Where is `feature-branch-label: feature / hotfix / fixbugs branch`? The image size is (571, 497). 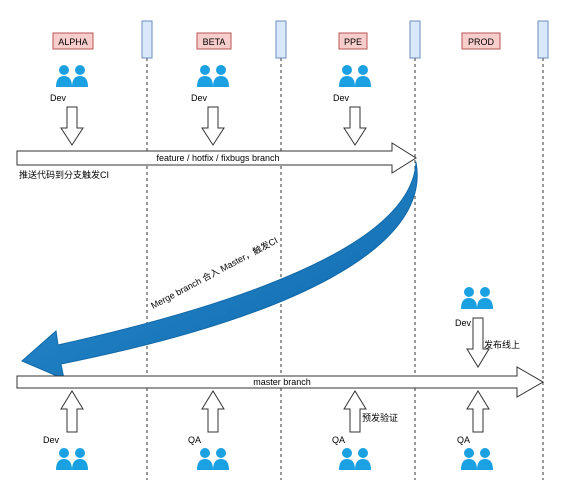 feature-branch-label: feature / hotfix / fixbugs branch is located at coordinates (217, 158).